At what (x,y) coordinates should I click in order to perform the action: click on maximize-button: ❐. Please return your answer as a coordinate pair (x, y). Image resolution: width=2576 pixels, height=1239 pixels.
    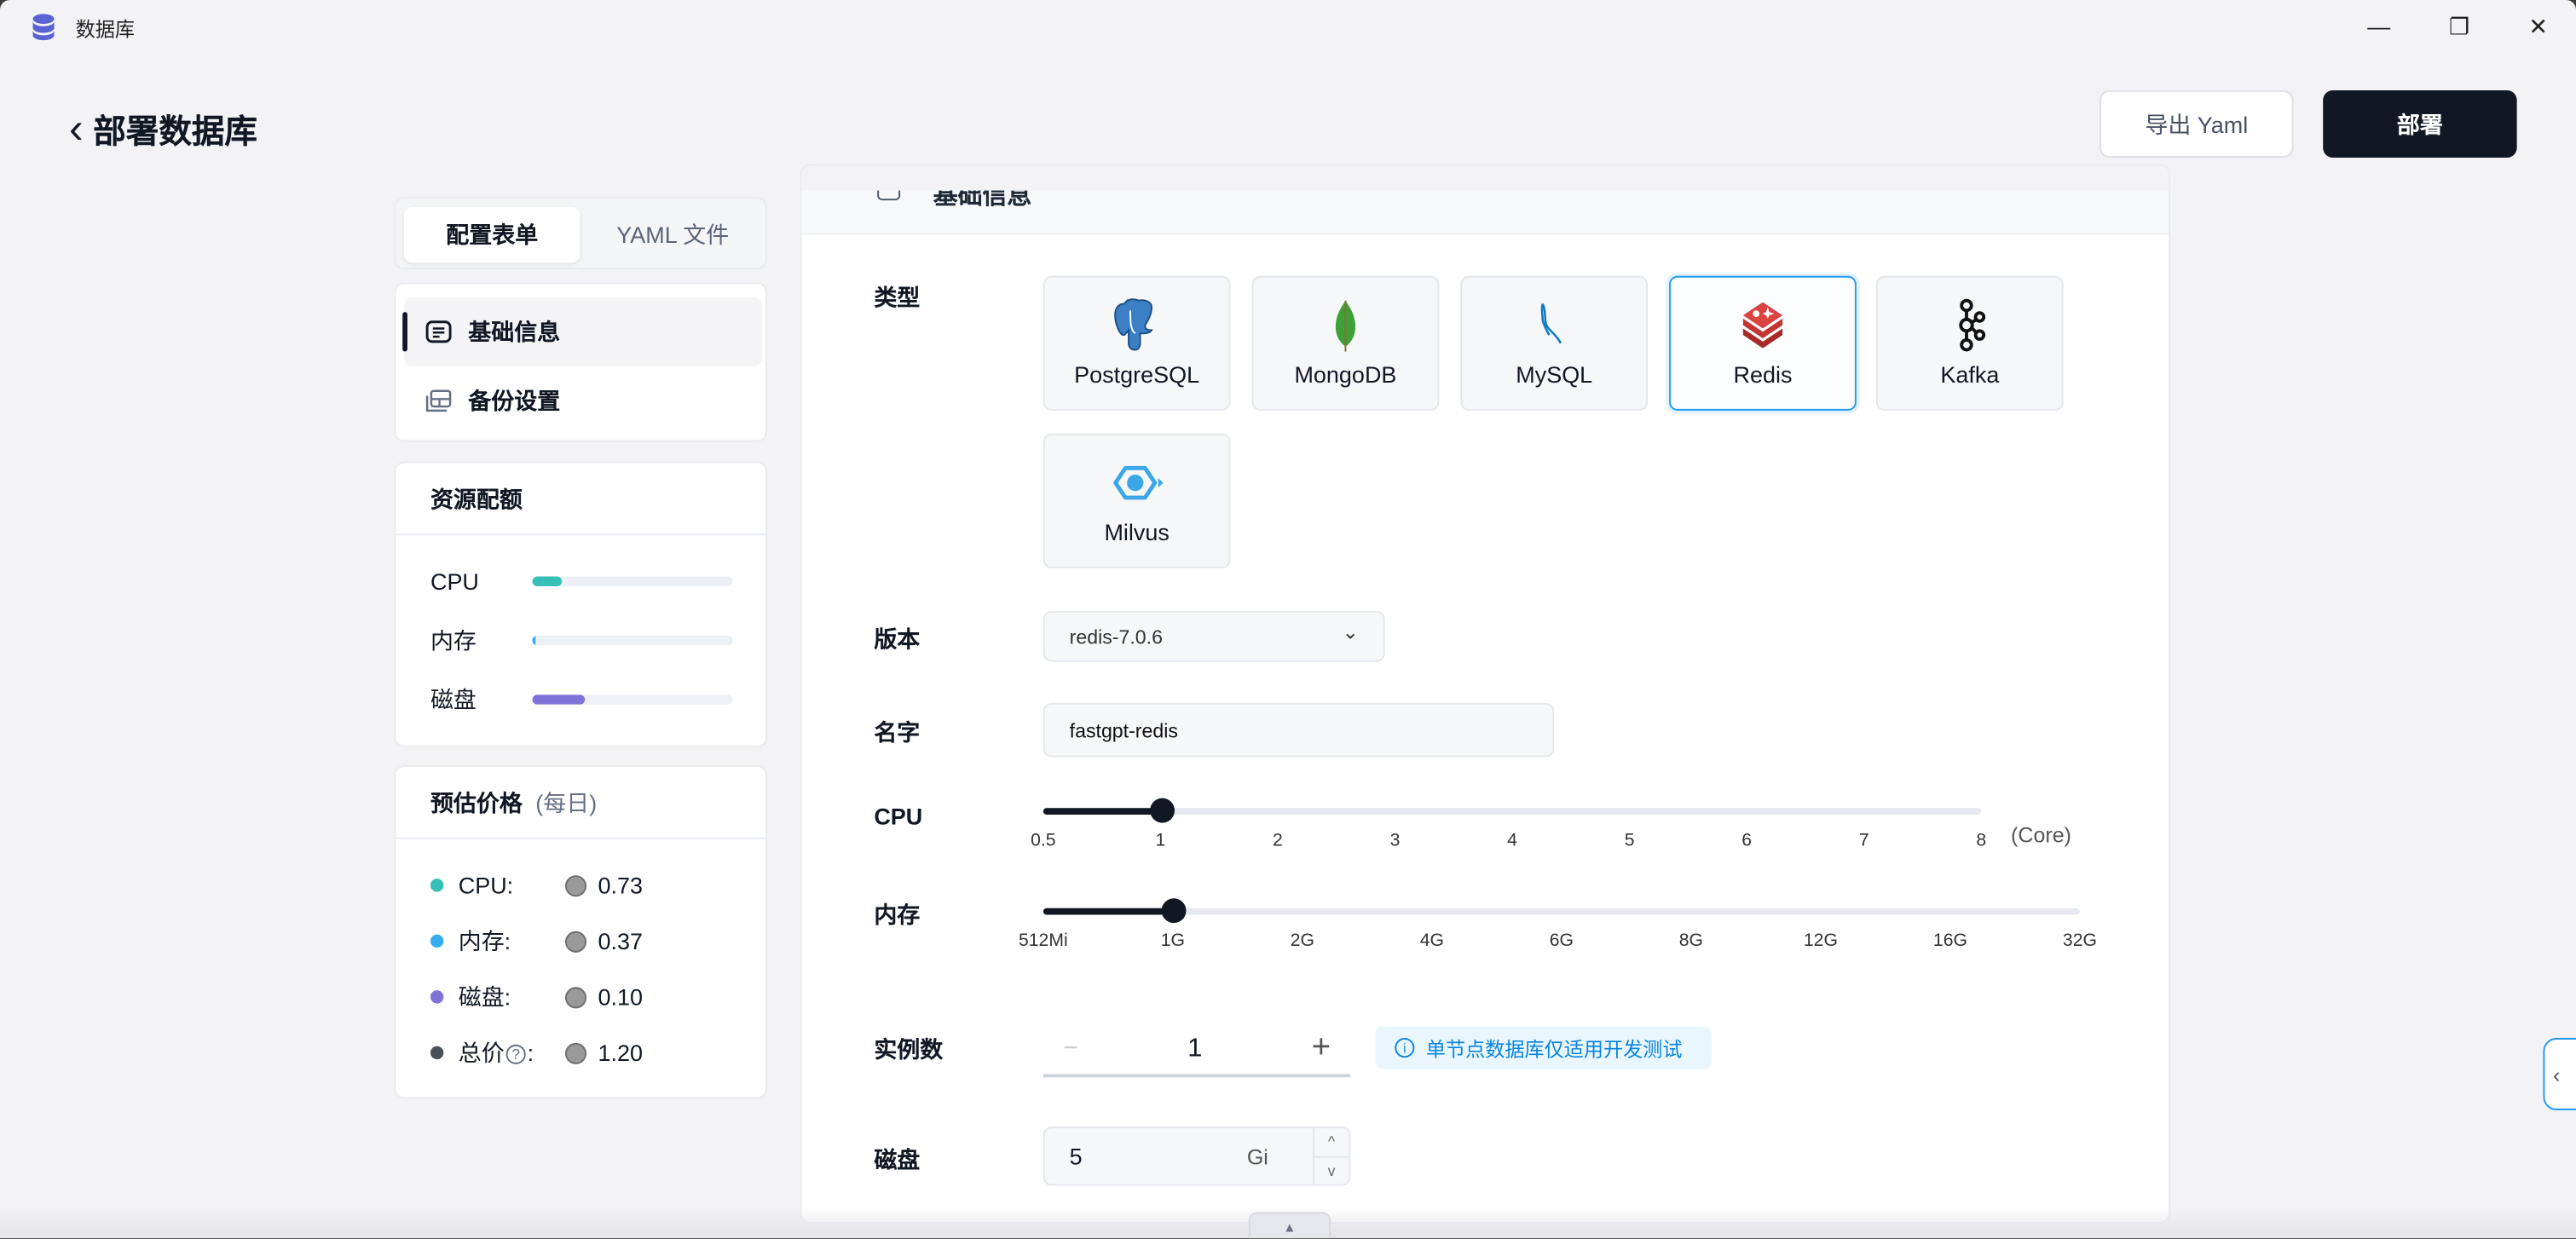
    Looking at the image, I should click on (2459, 25).